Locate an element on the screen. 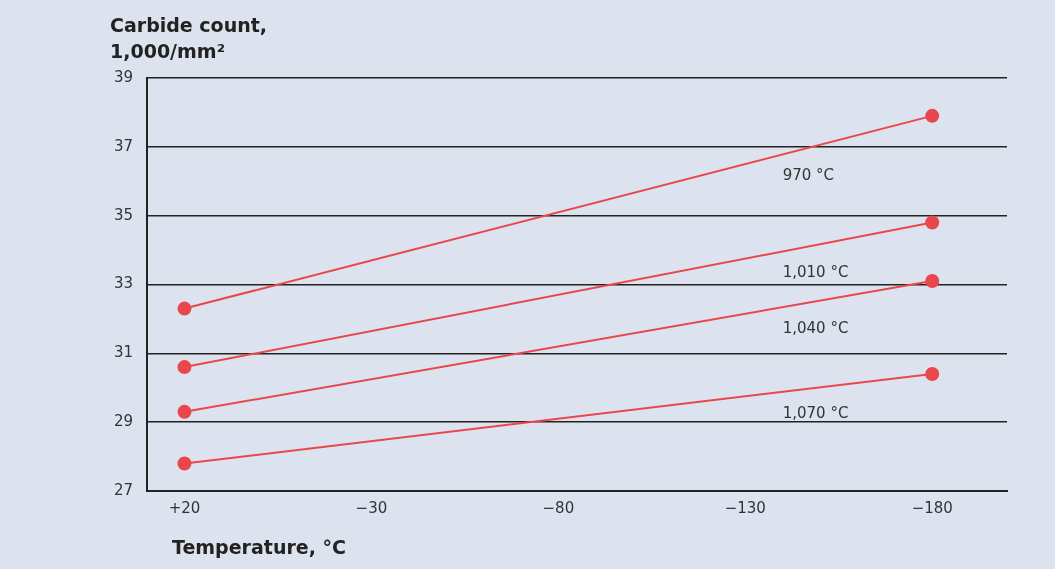 This screenshot has width=1055, height=569. x-tick-label: −30 is located at coordinates (371, 507).